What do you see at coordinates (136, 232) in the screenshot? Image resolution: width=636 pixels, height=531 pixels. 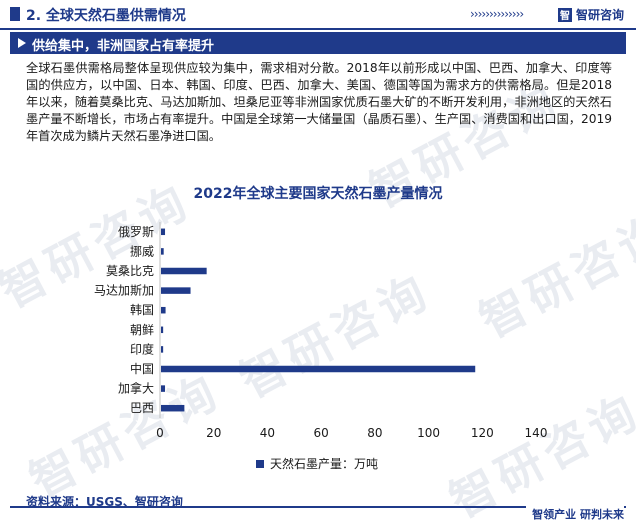 I see `y-tick-label: 俄罗斯` at bounding box center [136, 232].